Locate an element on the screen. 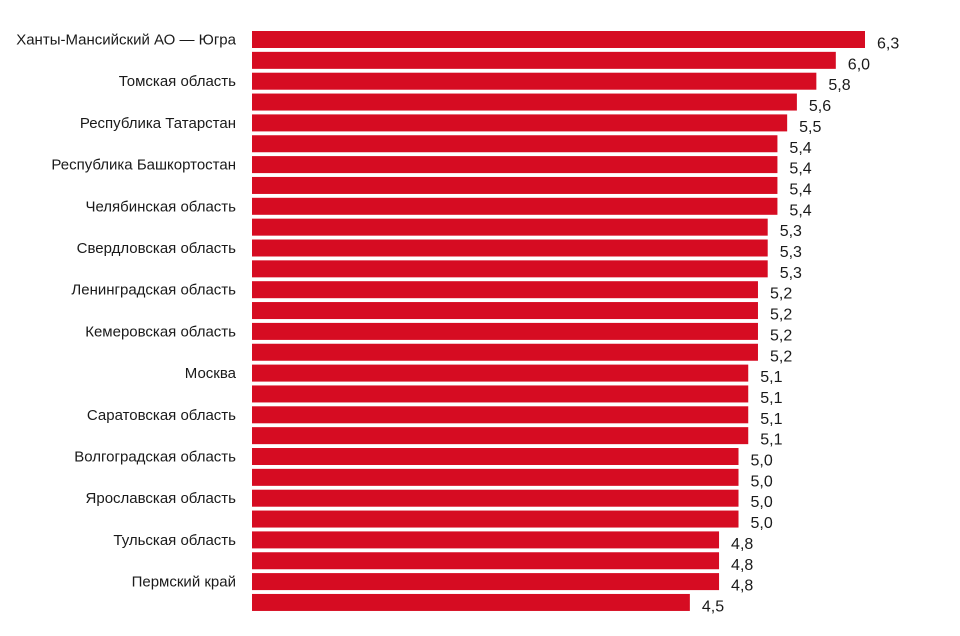  value-label: 5,5 is located at coordinates (810, 127).